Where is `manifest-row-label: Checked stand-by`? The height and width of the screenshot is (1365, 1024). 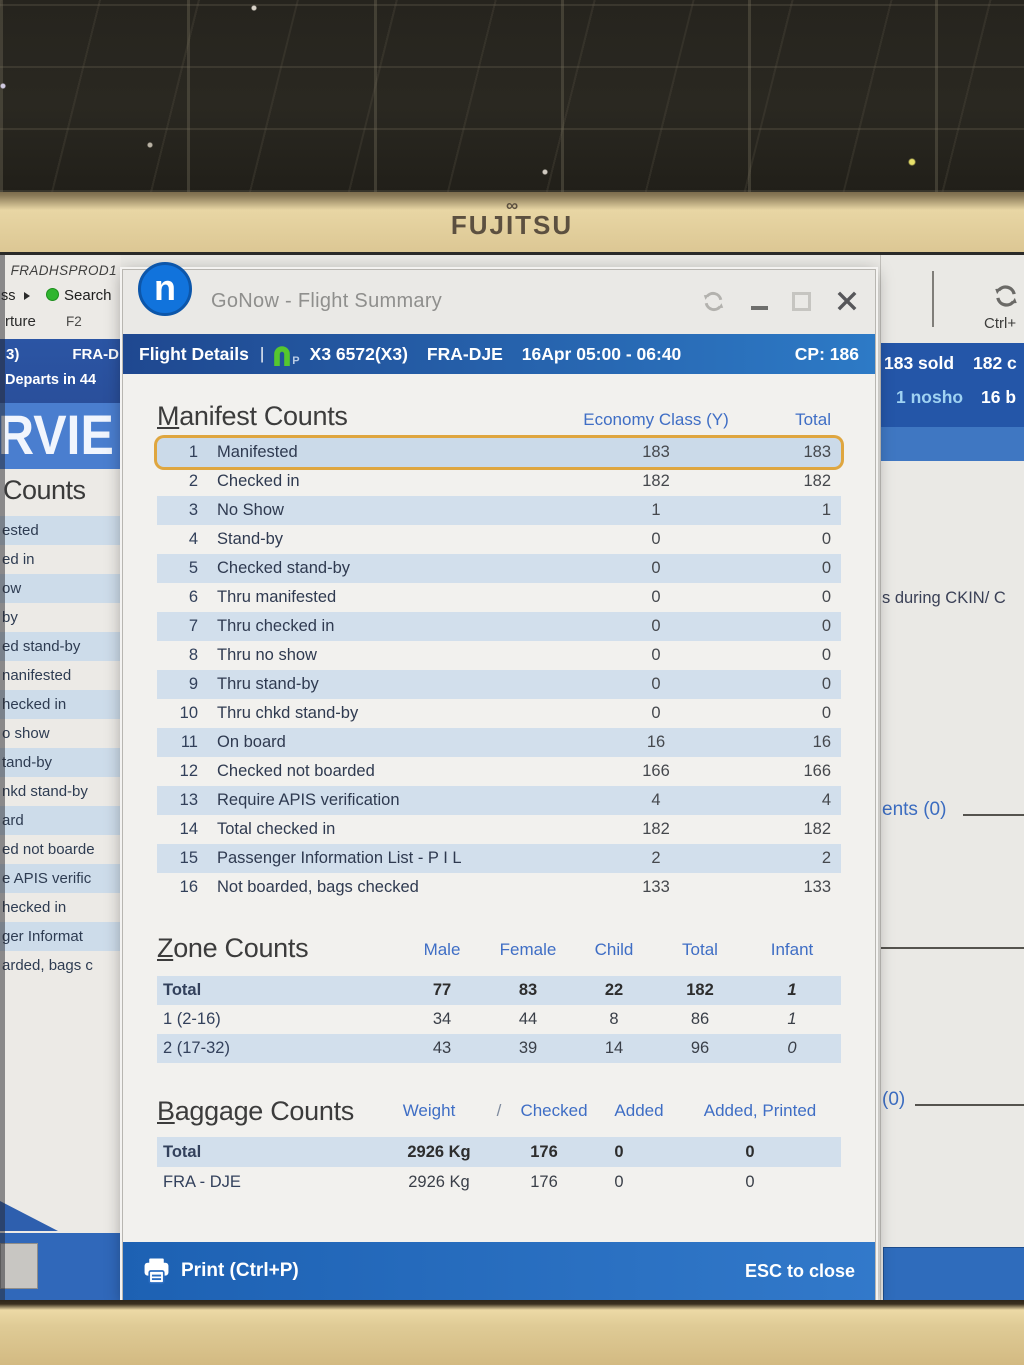 manifest-row-label: Checked stand-by is located at coordinates (283, 568).